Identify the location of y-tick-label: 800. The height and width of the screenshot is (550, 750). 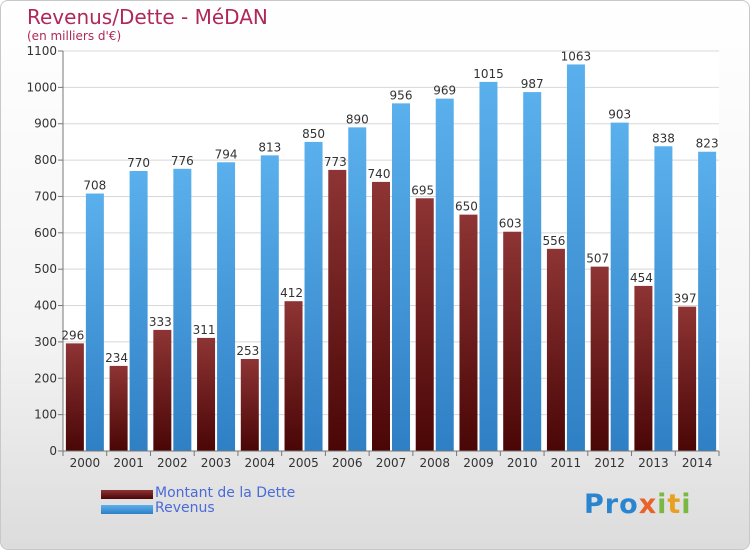
(45, 160).